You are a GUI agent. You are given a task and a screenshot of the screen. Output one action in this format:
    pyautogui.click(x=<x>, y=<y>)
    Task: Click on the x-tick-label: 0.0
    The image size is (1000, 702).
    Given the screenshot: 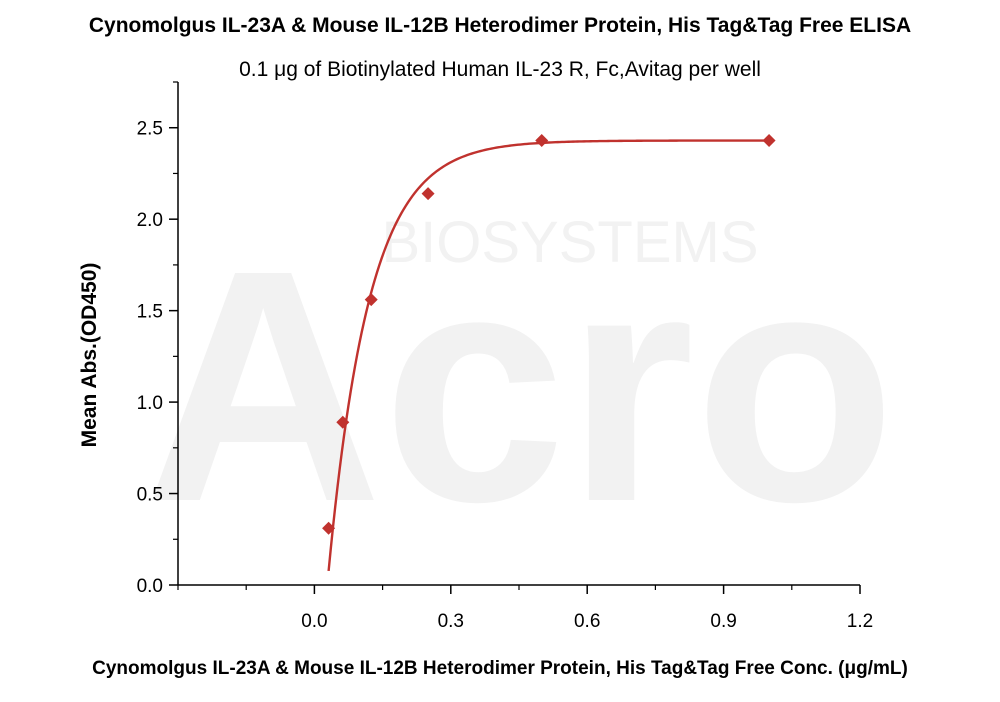 What is the action you would take?
    pyautogui.click(x=314, y=621)
    